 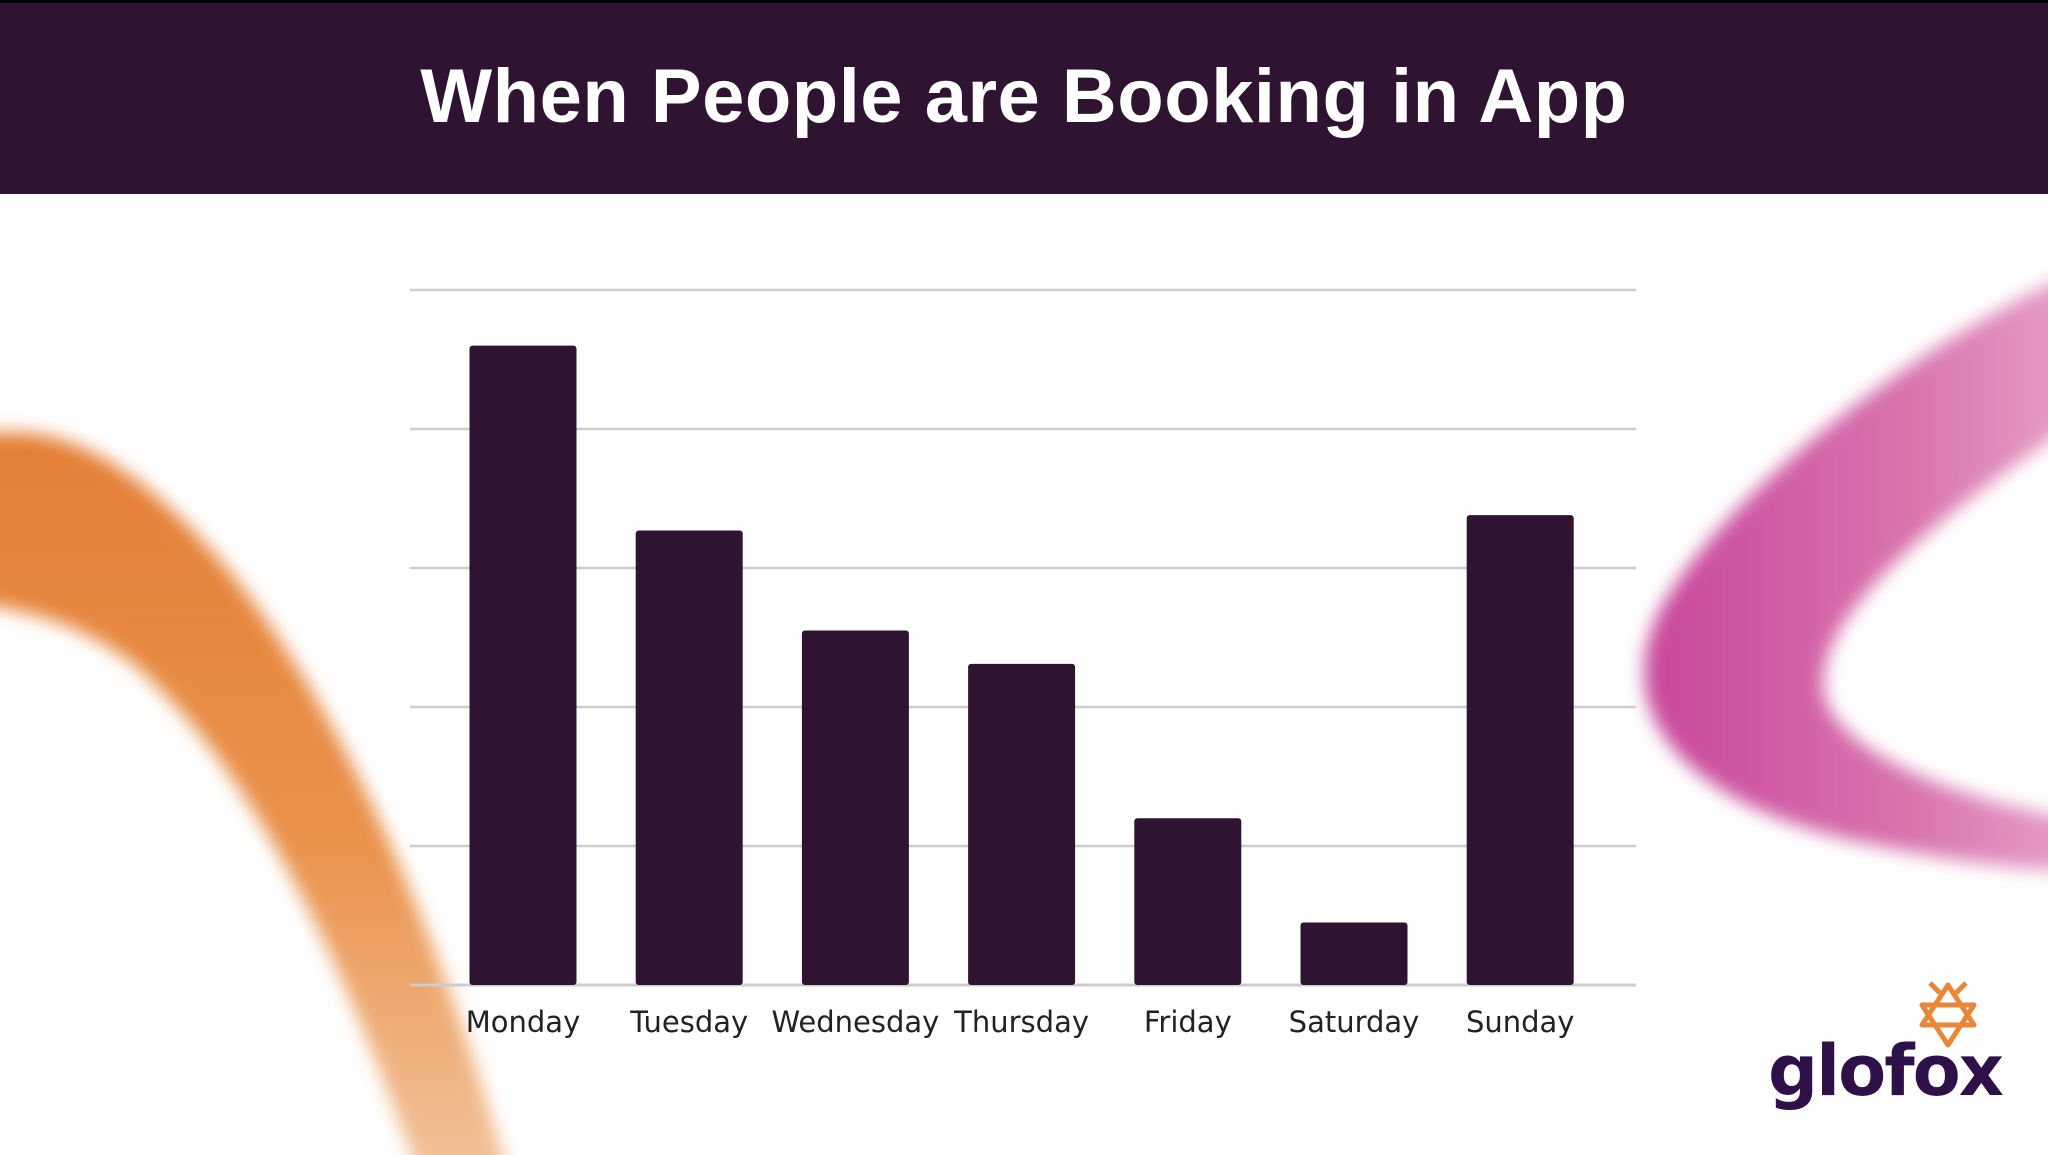 I want to click on x-tick-label-tuesday: Tuesday, so click(x=688, y=1022).